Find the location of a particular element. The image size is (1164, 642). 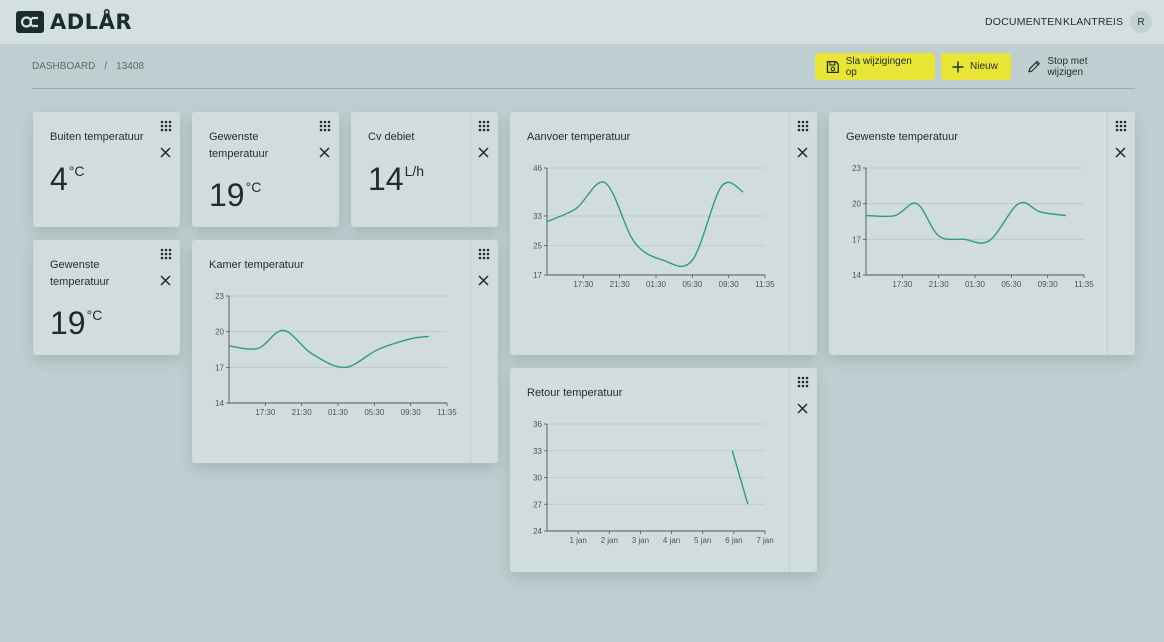

y-tick-label: 36 is located at coordinates (537, 424).